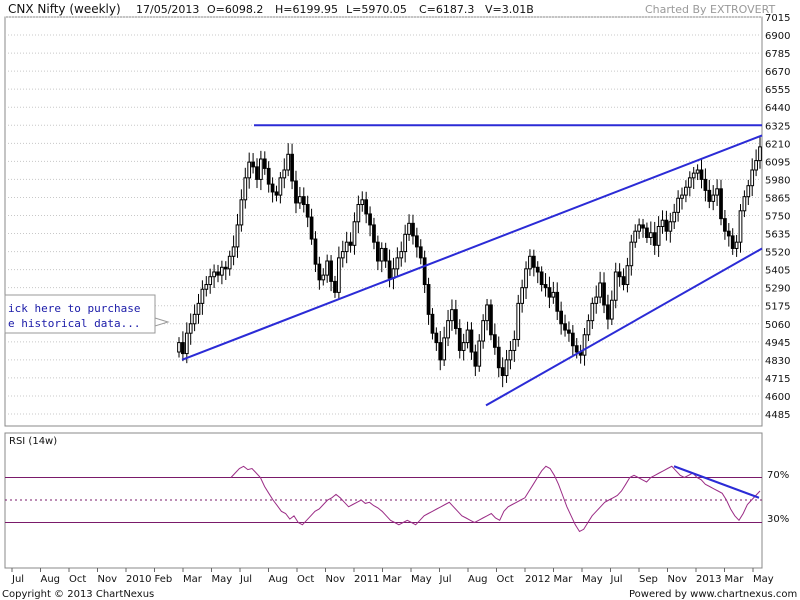 The width and height of the screenshot is (800, 600). I want to click on y-tick-label: 6095, so click(777, 162).